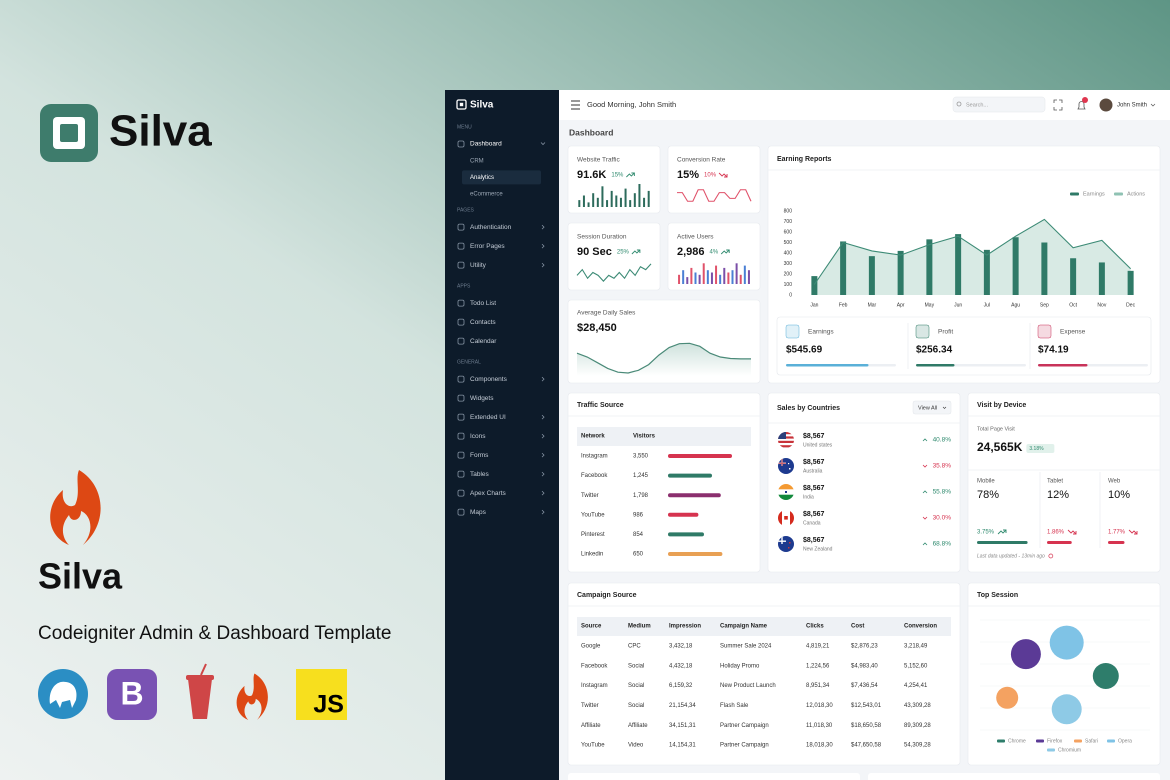 The width and height of the screenshot is (1170, 780). What do you see at coordinates (872, 305) in the screenshot?
I see `x-tick-label: Mar` at bounding box center [872, 305].